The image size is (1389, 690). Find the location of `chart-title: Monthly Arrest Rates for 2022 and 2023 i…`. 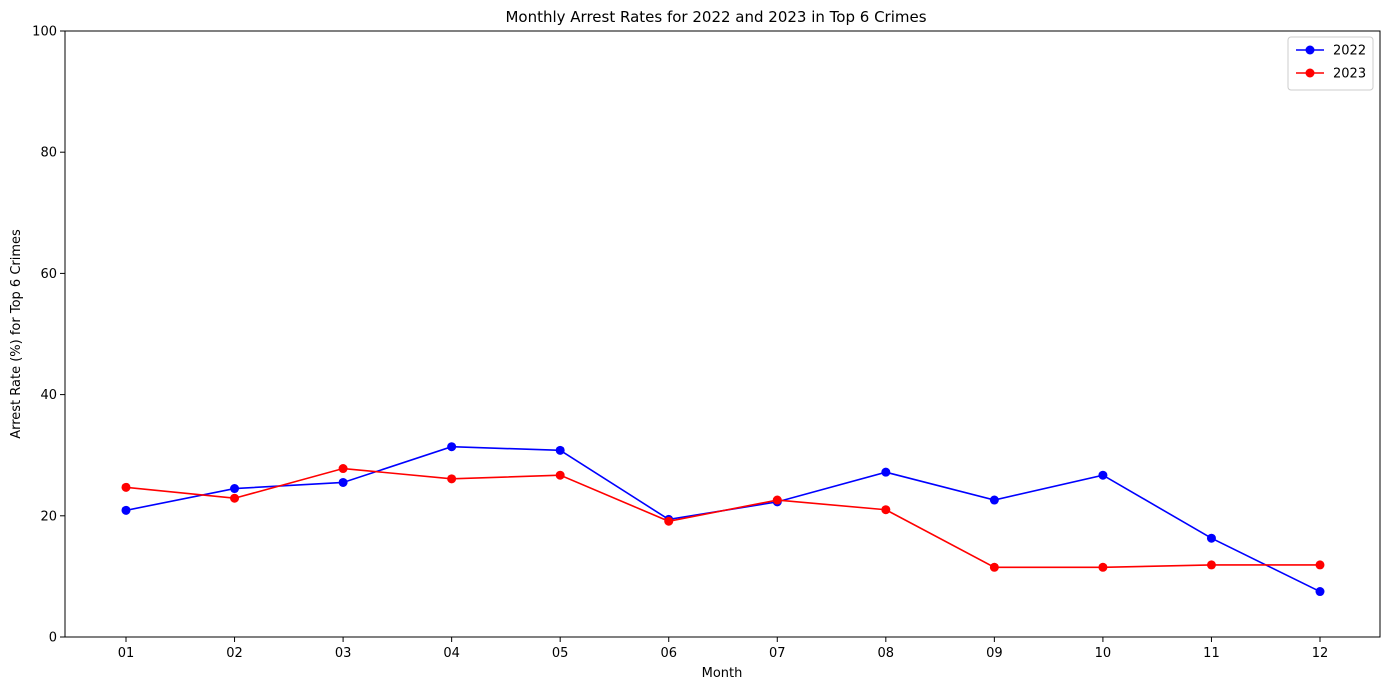

chart-title: Monthly Arrest Rates for 2022 and 2023 i… is located at coordinates (715, 17).